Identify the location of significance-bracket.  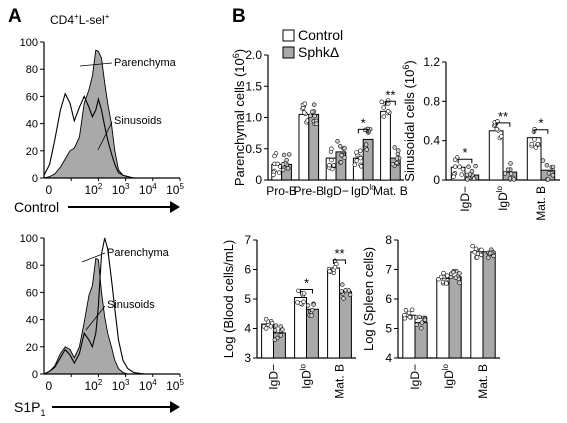
(306, 291).